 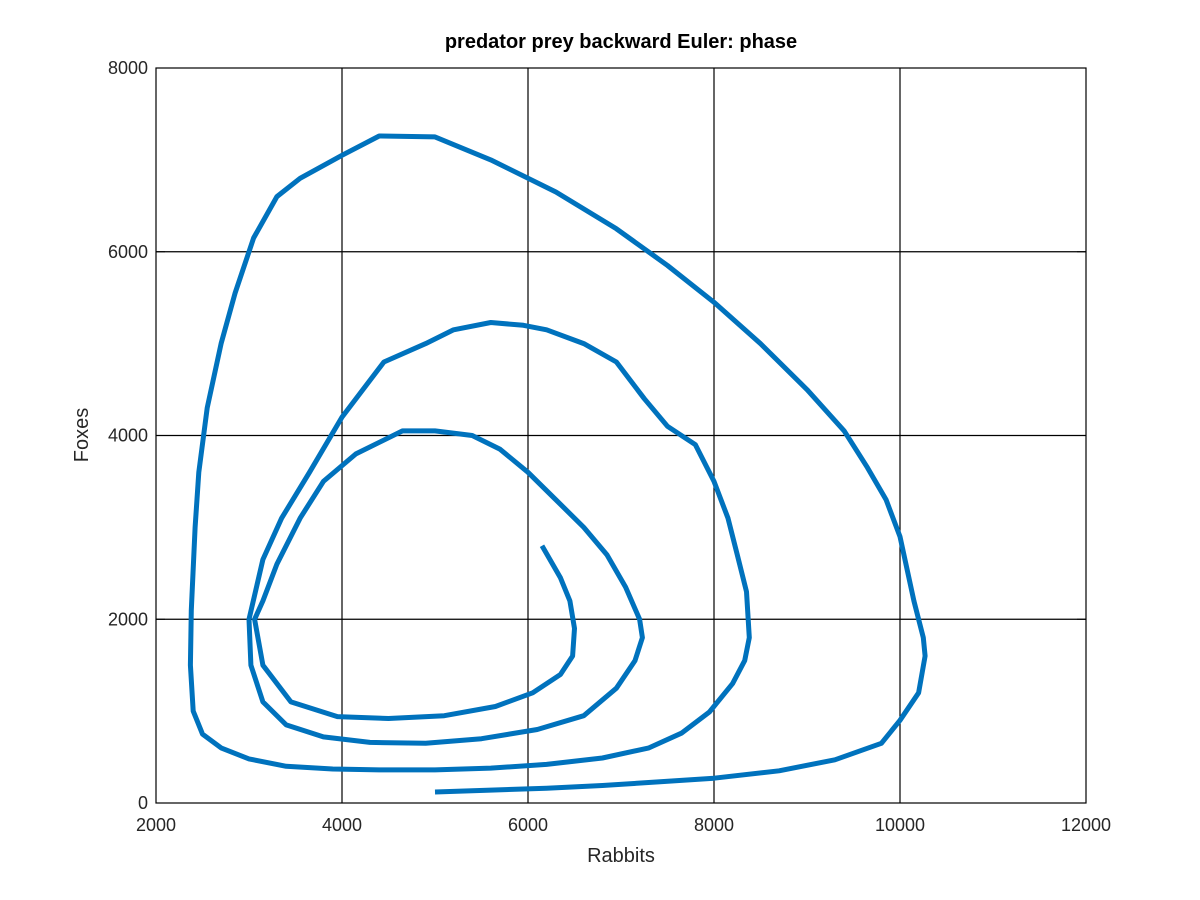 I want to click on chart-title: predator prey backward Euler: phase, so click(x=621, y=42).